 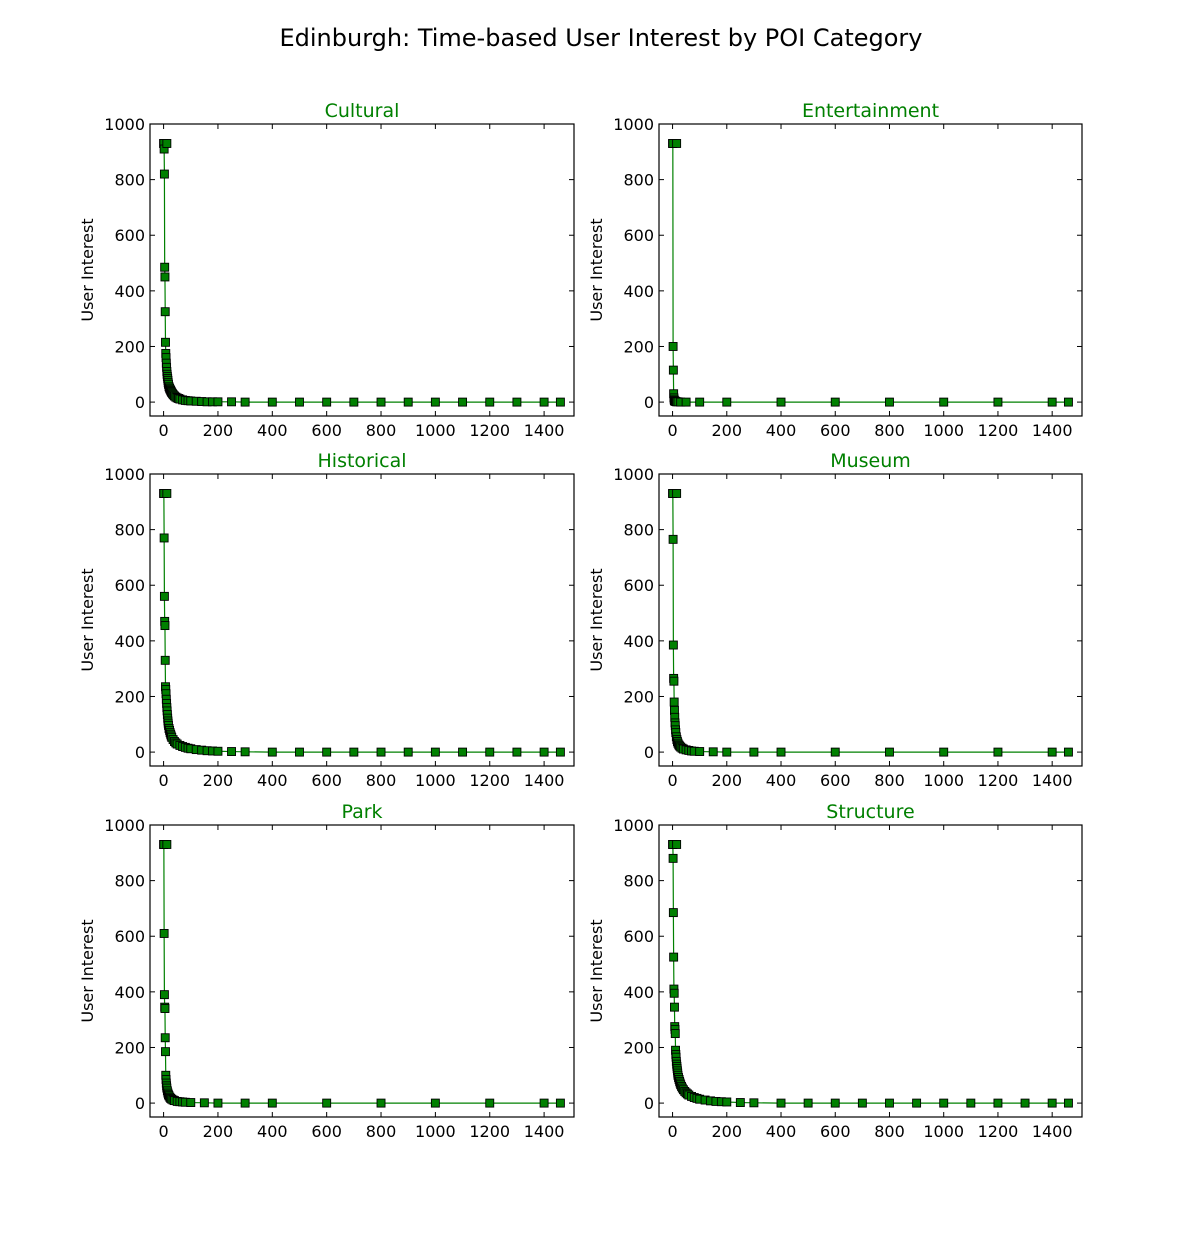 I want to click on panel-title-museum: Museum, so click(x=870, y=461).